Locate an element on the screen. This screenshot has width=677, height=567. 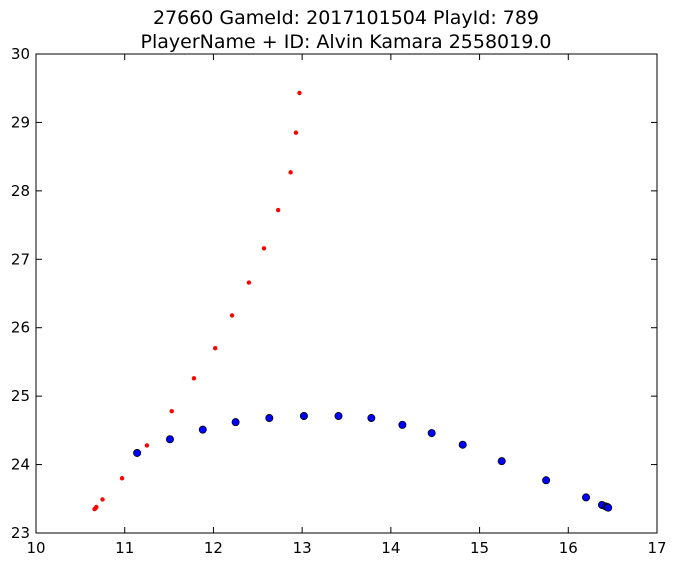
x-tick-label: 11 is located at coordinates (124, 548).